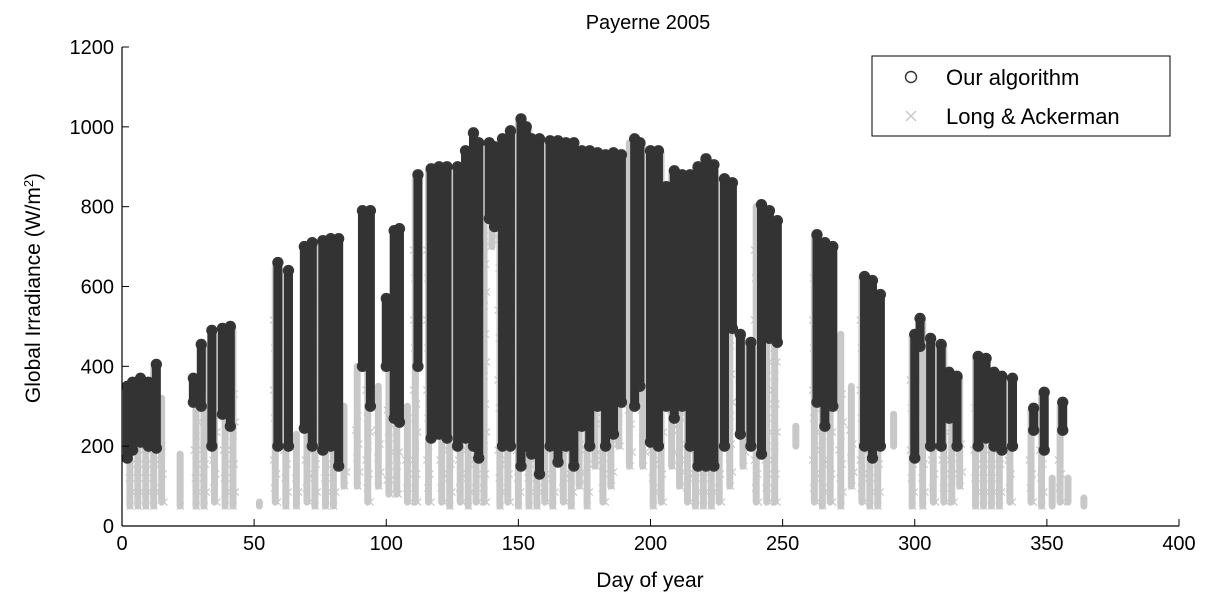  Describe the element at coordinates (650, 544) in the screenshot. I see `x-tick-label: 200` at that location.